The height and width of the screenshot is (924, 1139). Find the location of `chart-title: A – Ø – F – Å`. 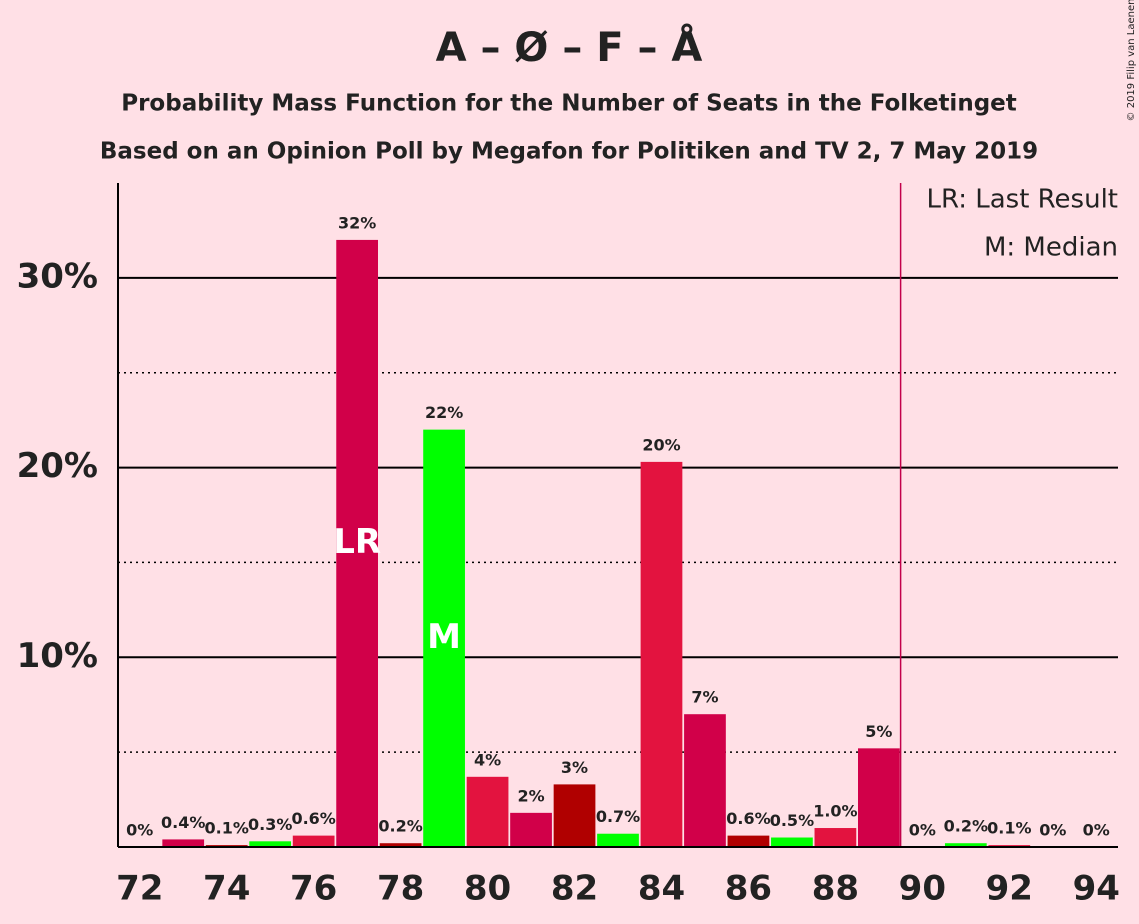

chart-title: A – Ø – F – Å is located at coordinates (569, 46).